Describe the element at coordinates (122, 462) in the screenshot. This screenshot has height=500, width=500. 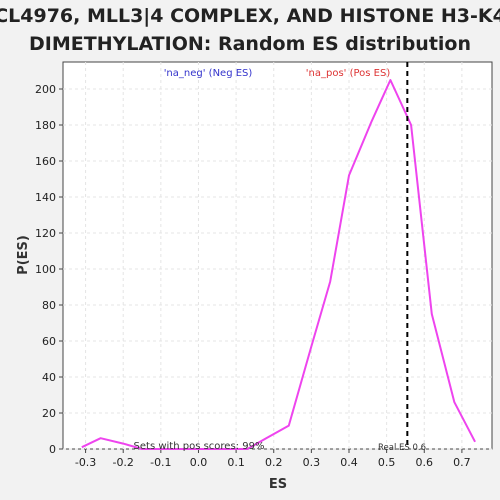
I see `x-tick-label: -0.2` at that location.